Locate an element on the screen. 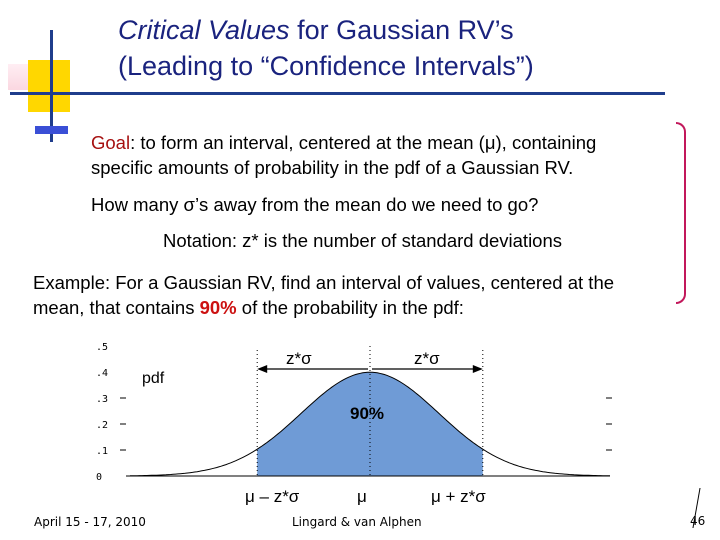 The image size is (720, 540). decorative-blue-block is located at coordinates (51, 130).